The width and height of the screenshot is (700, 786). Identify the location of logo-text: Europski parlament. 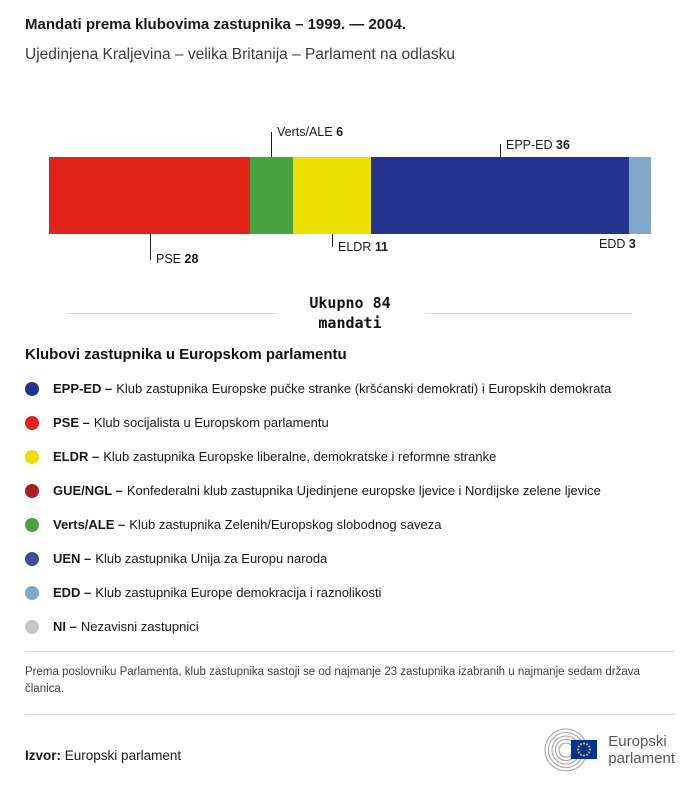
(641, 750).